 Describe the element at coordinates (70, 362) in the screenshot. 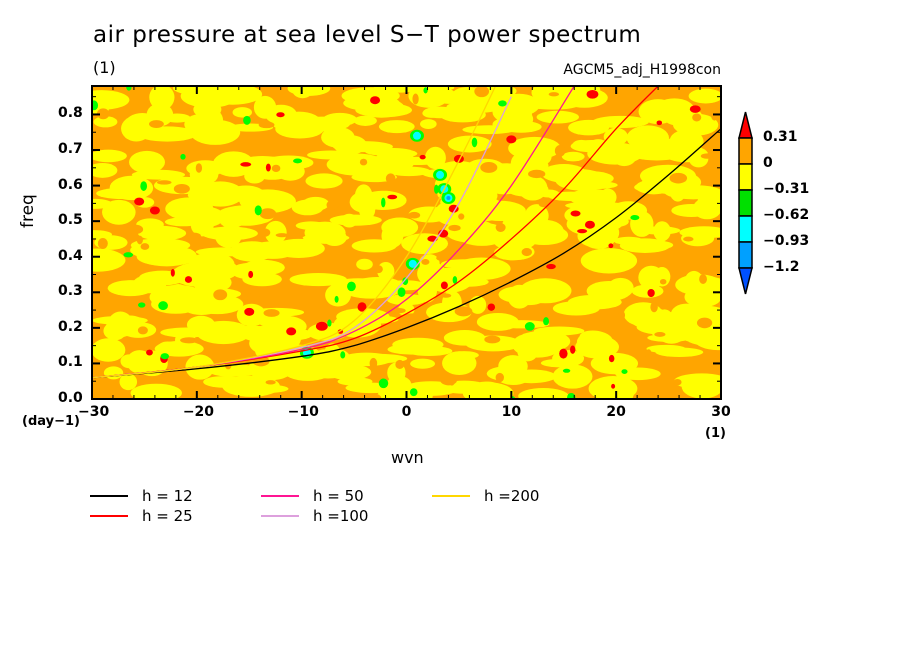

I see `y-tick-label: 0.1` at that location.